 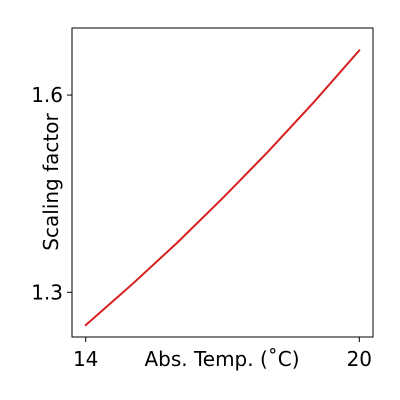 I want to click on y-tick-label: 1.3, so click(x=47, y=292).